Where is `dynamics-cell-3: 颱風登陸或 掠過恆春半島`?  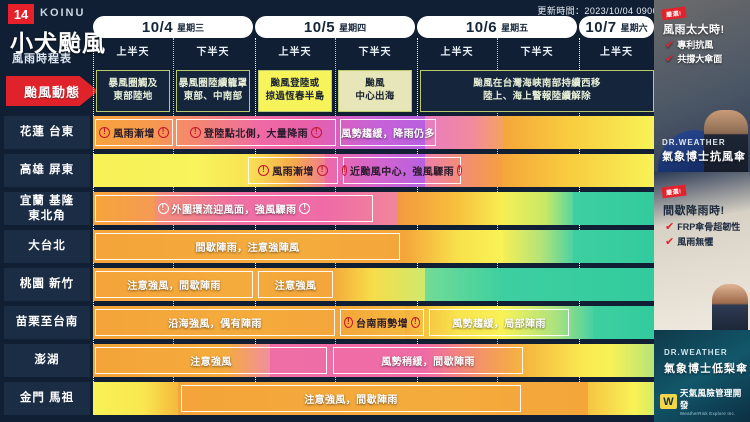
dynamics-cell-3: 颱風登陸或 掠過恆春半島 is located at coordinates (295, 91).